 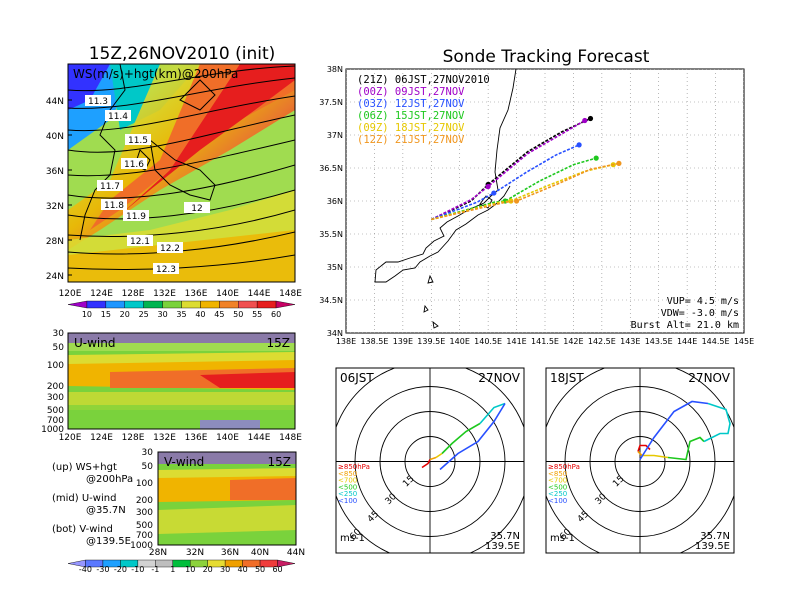 What do you see at coordinates (181, 309) in the screenshot?
I see `ws-colorbar: 10 15 20 25 30 35 40 45 50 55 60` at bounding box center [181, 309].